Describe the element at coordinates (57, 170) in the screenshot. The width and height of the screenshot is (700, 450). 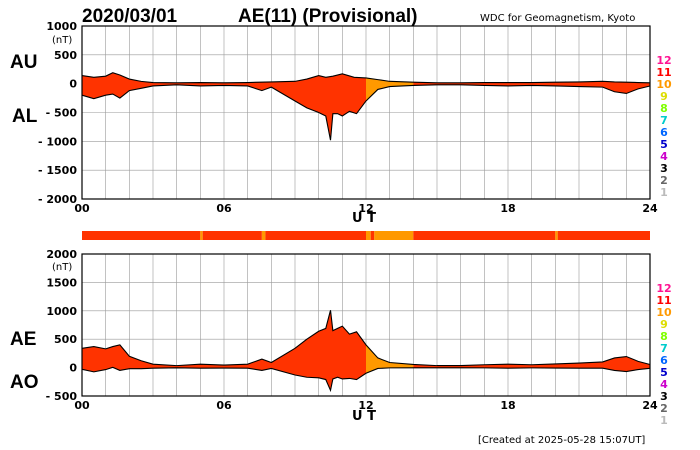
I see `y-tick-label: - 1500` at that location.